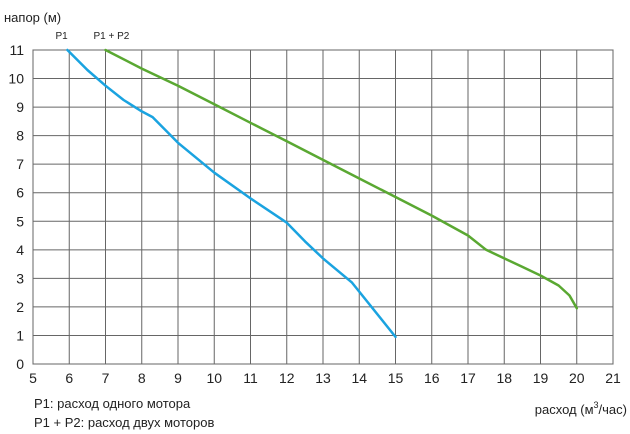 The height and width of the screenshot is (434, 630). I want to click on y-tick-label: 9, so click(20, 107).